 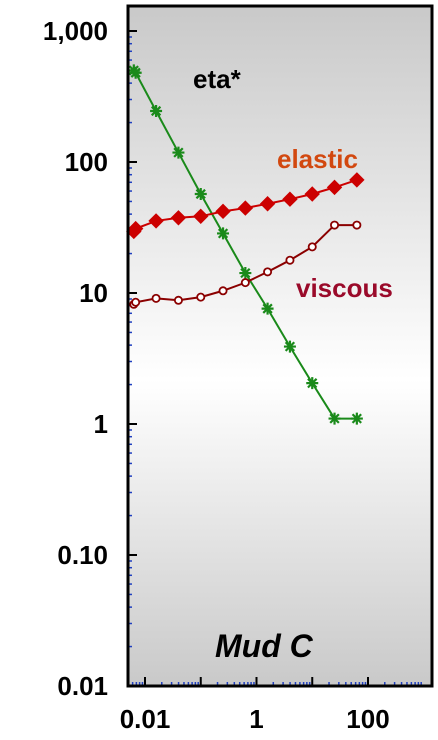 I want to click on series-labels: eta* elastic viscous, so click(x=293, y=183).